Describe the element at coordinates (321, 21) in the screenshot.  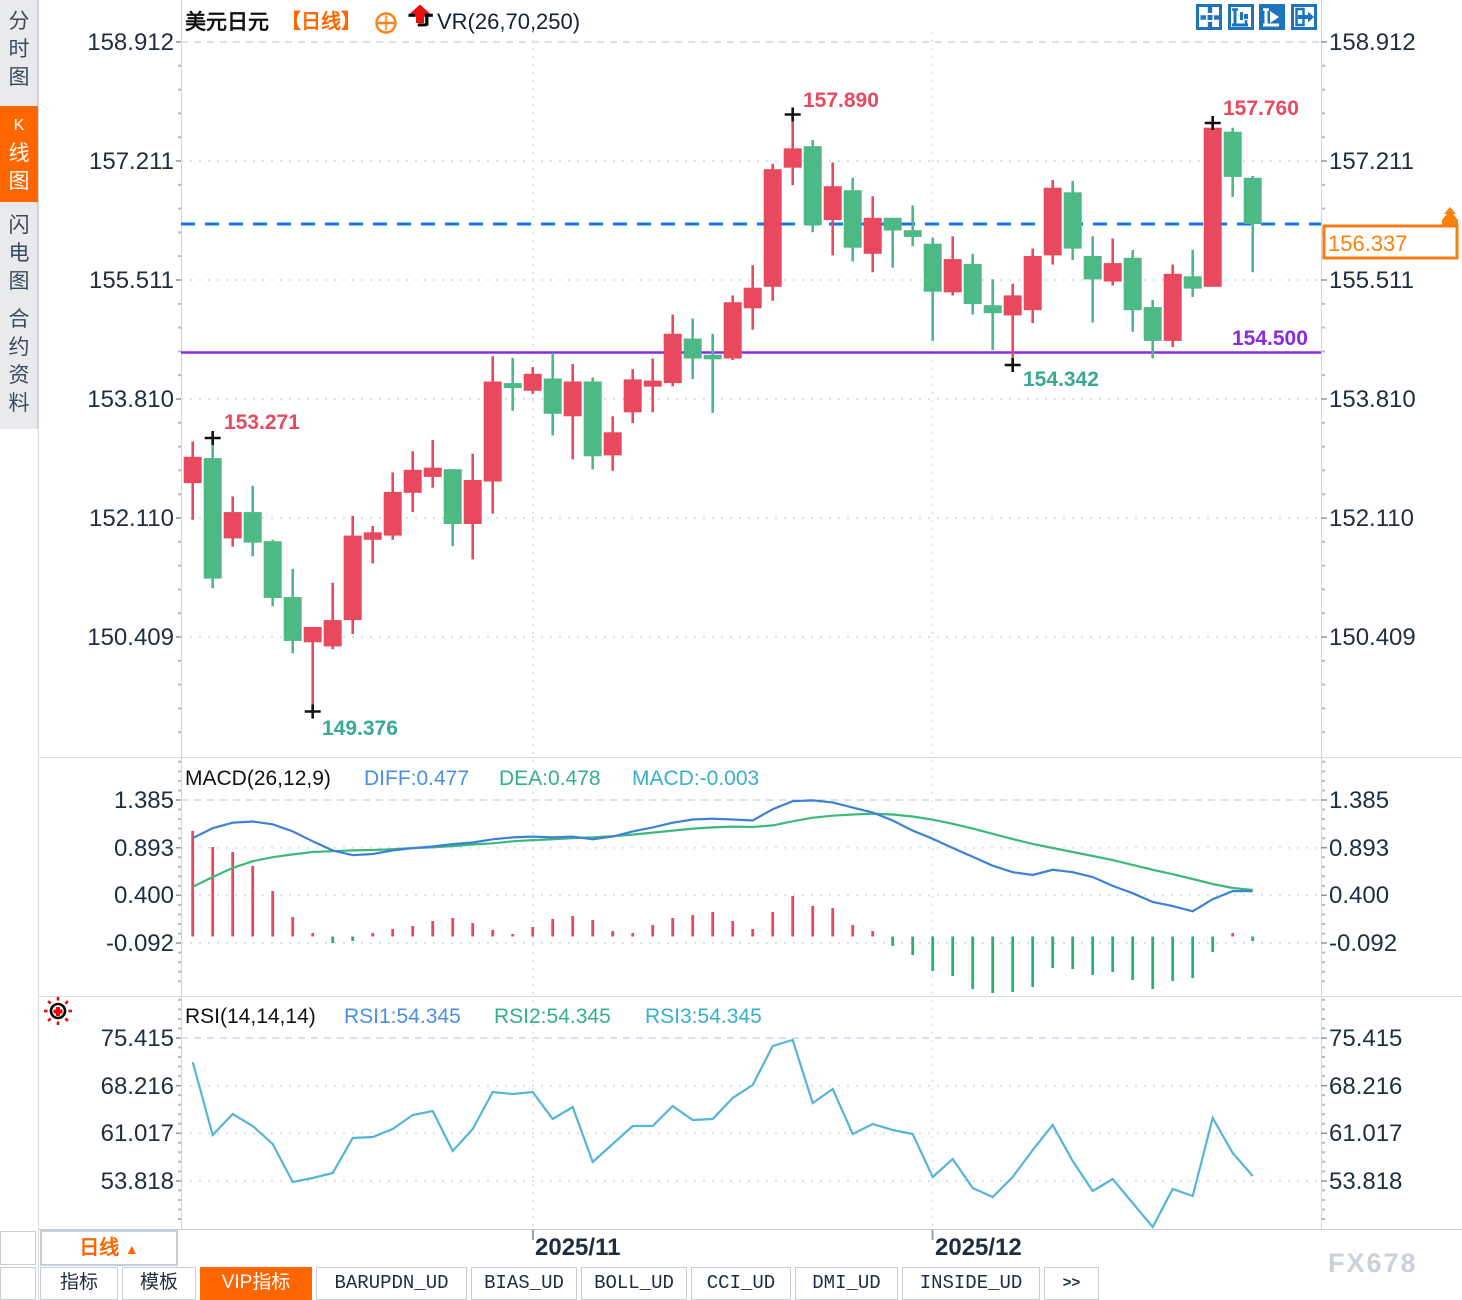
I see `svg-text: 【日线】` at that location.